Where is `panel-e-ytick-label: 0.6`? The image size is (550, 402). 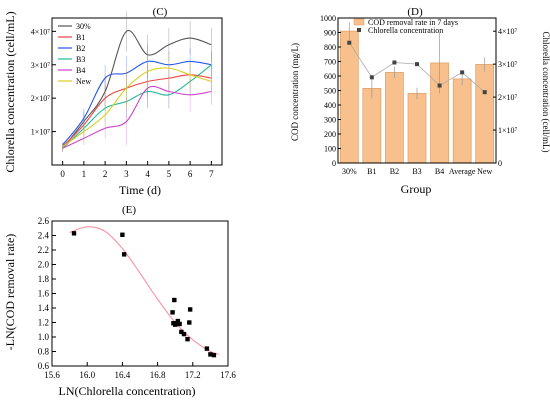 panel-e-ytick-label: 0.6 is located at coordinates (44, 366).